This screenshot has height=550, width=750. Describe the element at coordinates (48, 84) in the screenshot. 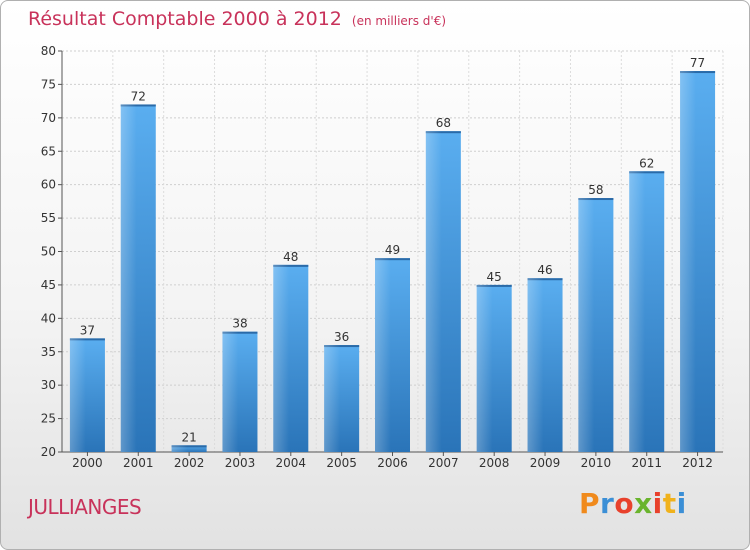

I see `y-tick-label: 75` at that location.